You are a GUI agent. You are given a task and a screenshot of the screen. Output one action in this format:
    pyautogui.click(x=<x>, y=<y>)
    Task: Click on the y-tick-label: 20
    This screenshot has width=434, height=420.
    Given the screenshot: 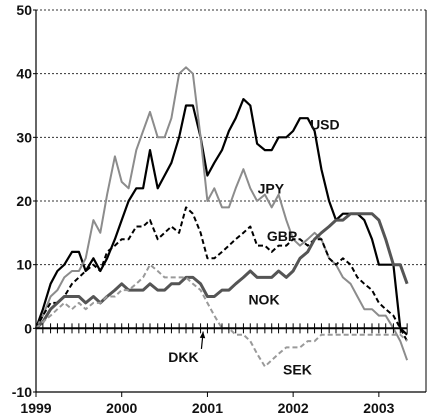 What is the action you would take?
    pyautogui.click(x=24, y=201)
    